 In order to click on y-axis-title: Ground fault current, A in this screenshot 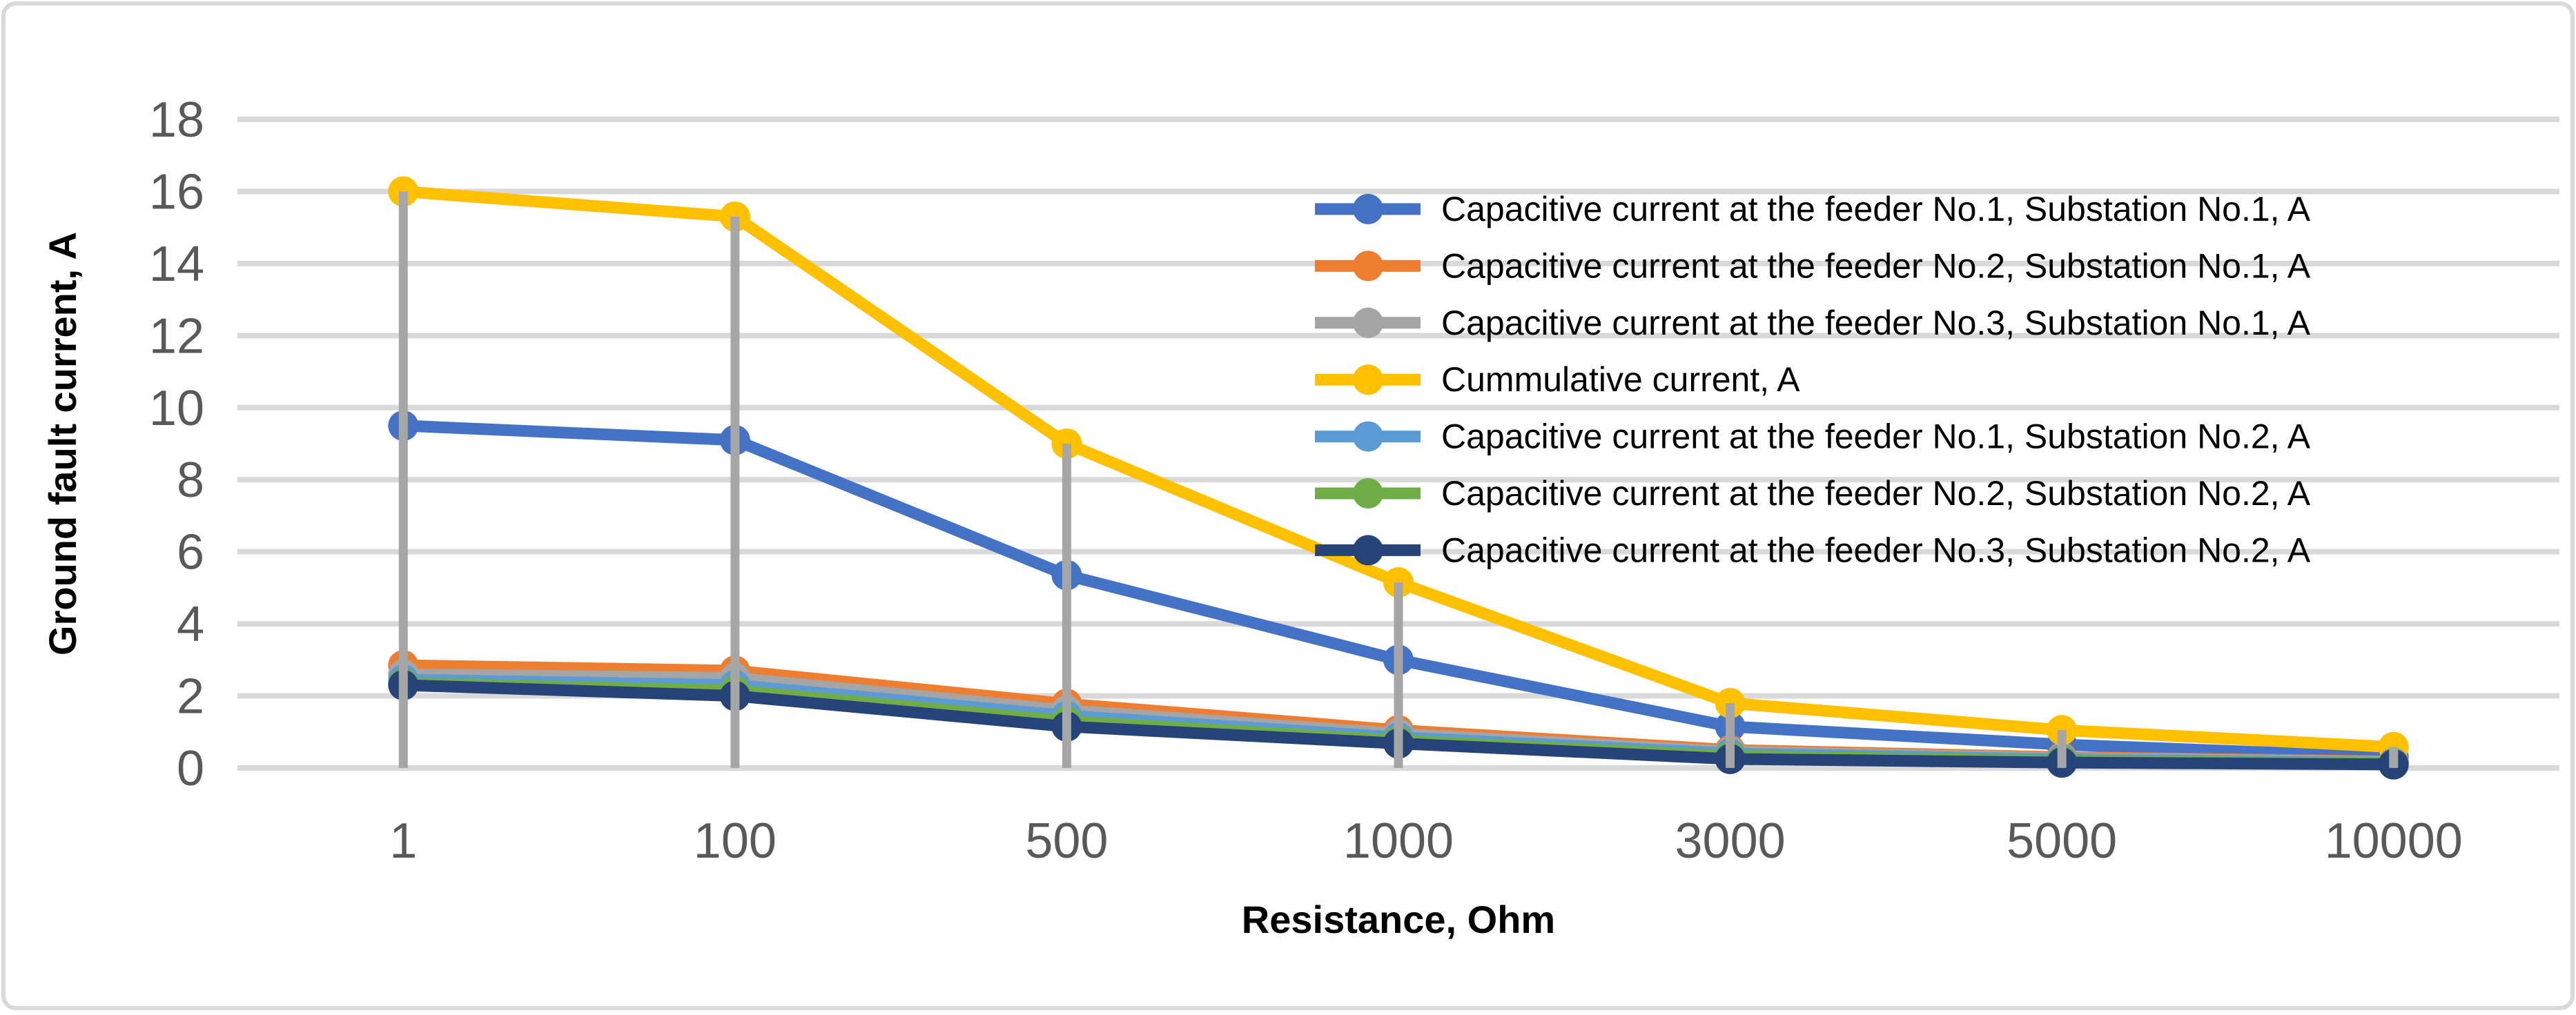, I will do `click(62, 444)`.